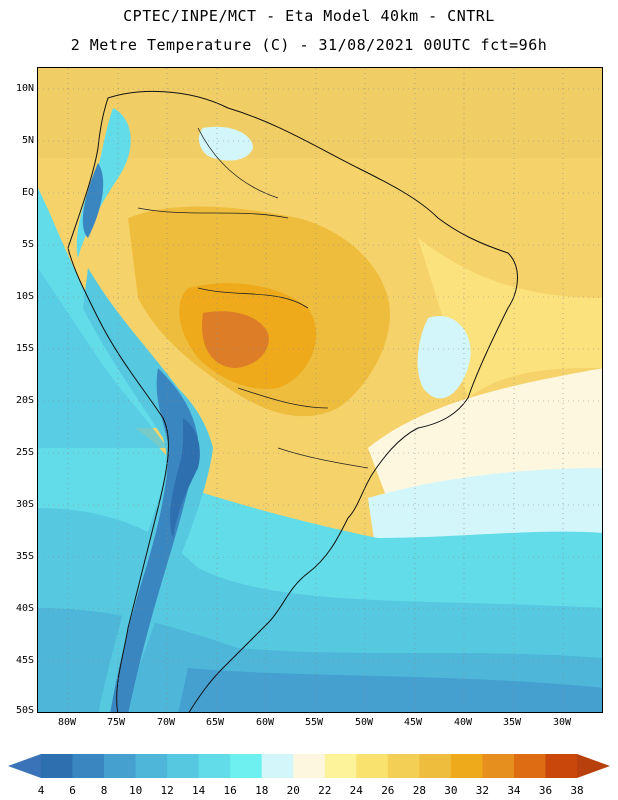  I want to click on guiana-cool-patch, so click(225, 143).